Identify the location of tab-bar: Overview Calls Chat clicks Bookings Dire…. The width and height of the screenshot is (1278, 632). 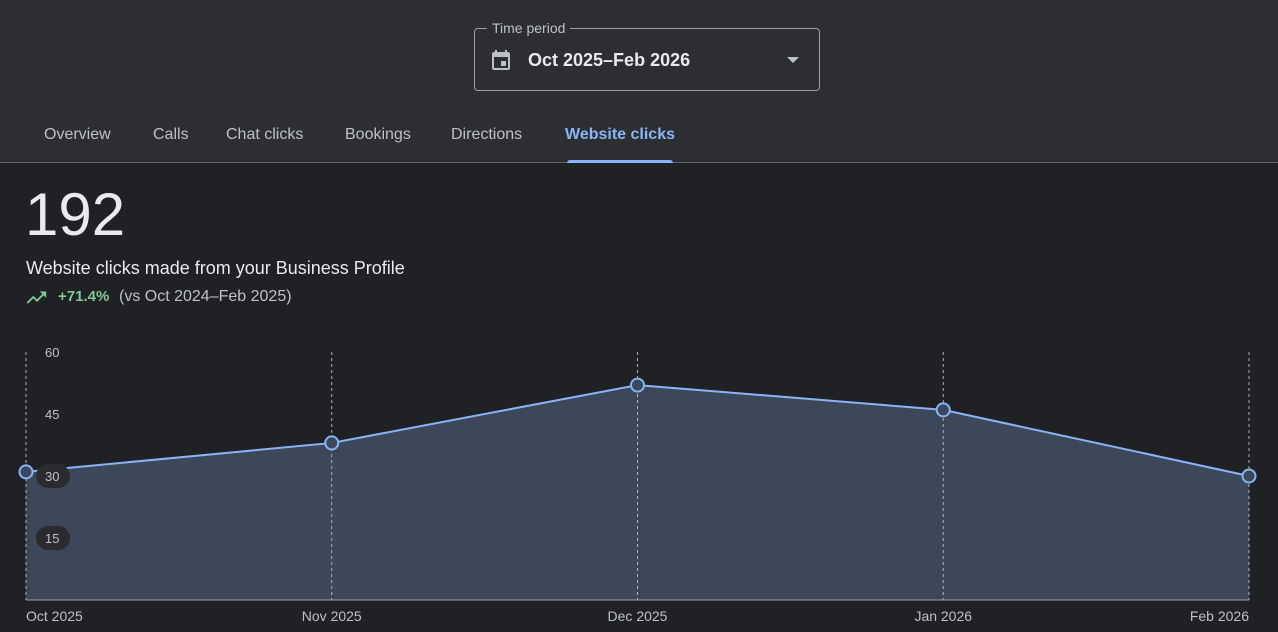
(639, 139).